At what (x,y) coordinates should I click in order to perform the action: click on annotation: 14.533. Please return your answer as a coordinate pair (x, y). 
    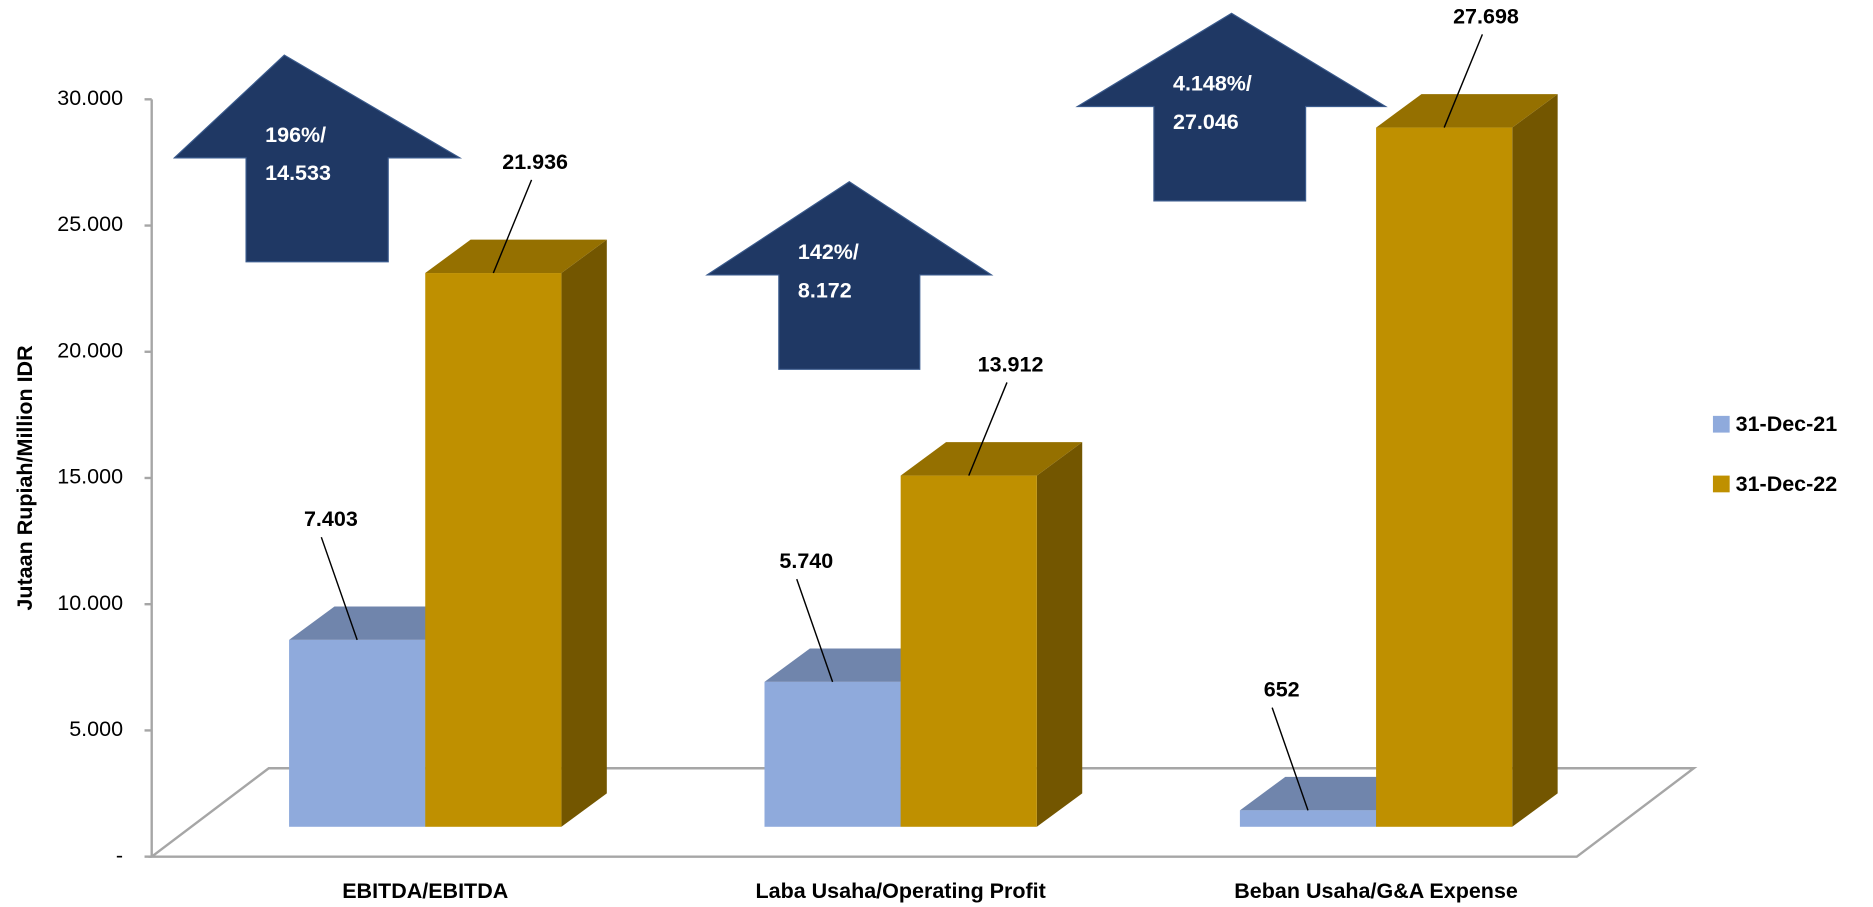
    Looking at the image, I should click on (298, 173).